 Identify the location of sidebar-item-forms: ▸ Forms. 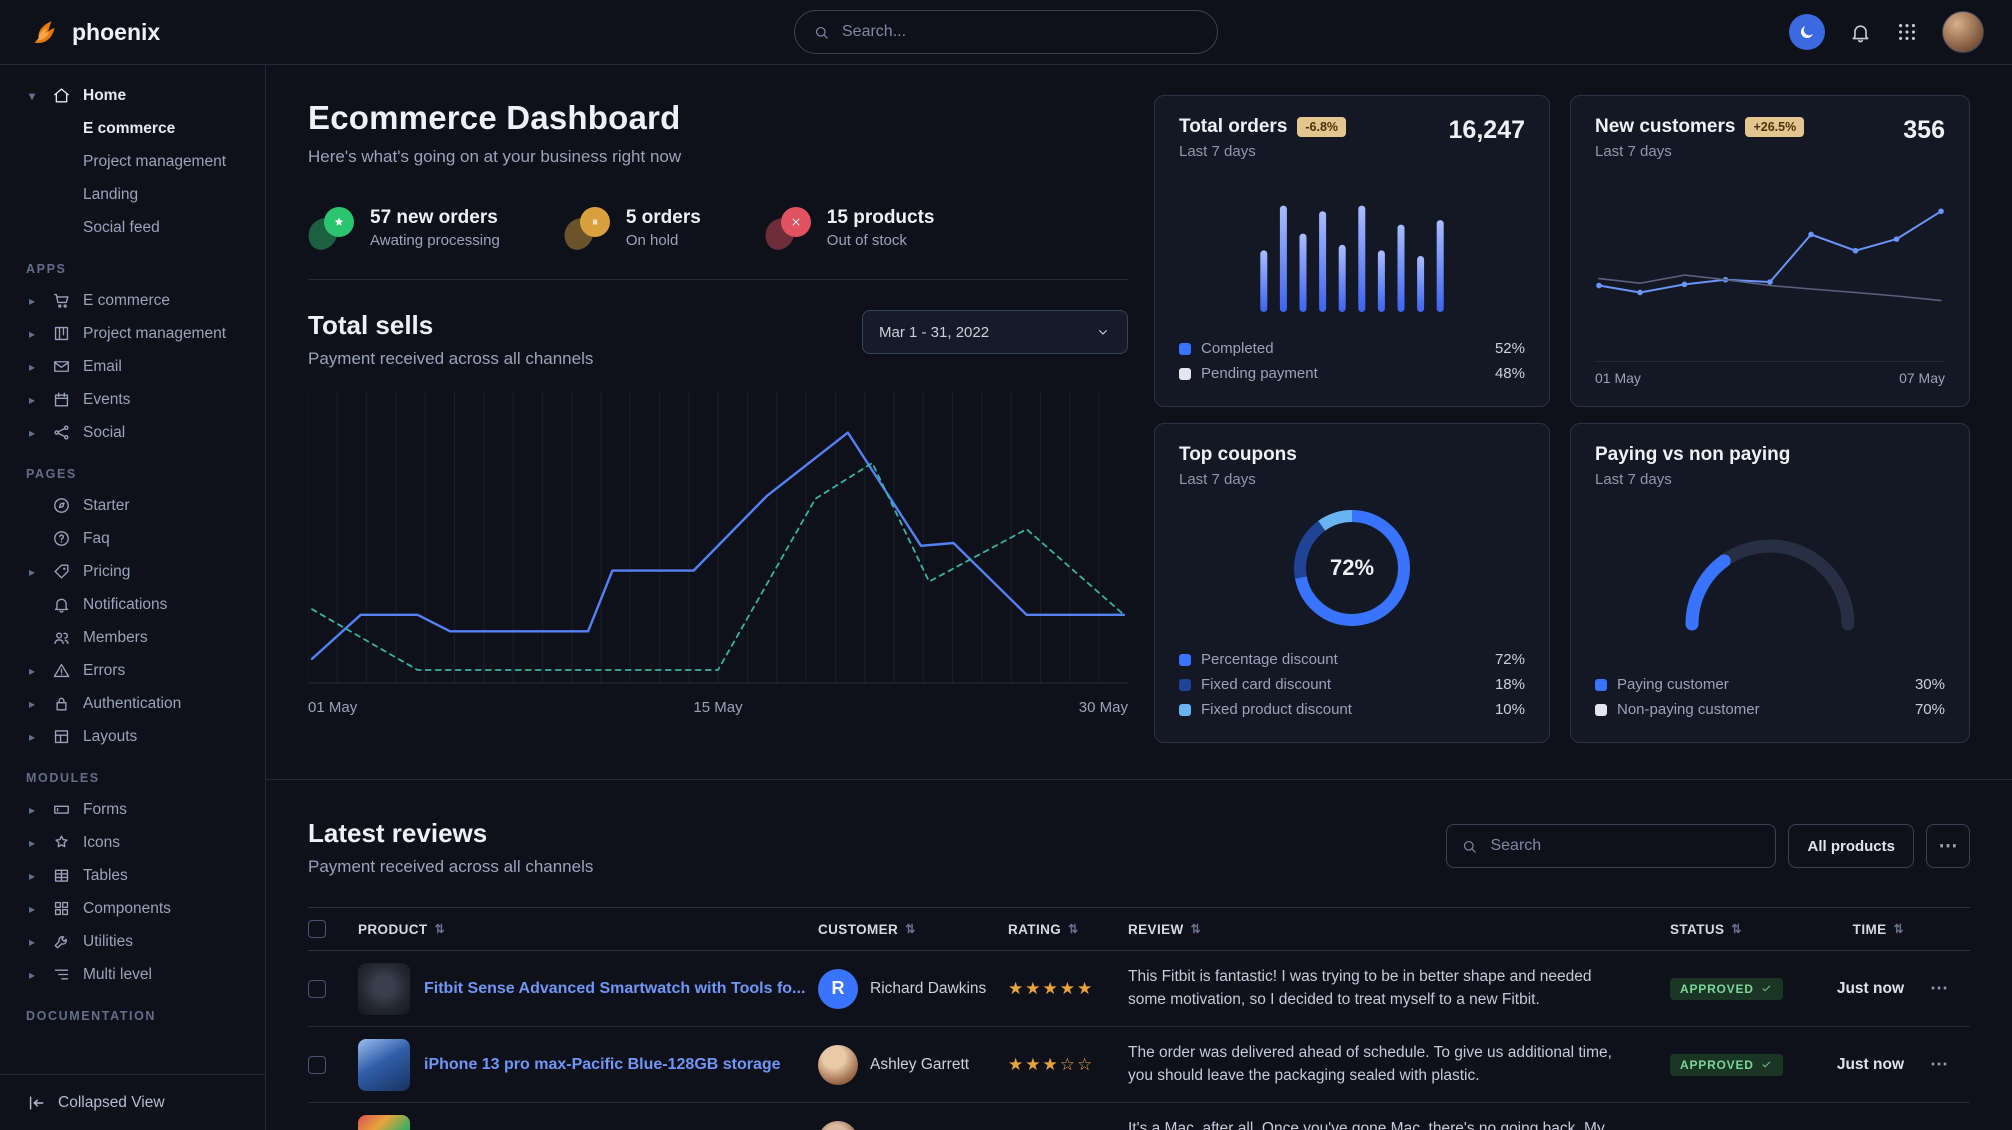
(132, 809).